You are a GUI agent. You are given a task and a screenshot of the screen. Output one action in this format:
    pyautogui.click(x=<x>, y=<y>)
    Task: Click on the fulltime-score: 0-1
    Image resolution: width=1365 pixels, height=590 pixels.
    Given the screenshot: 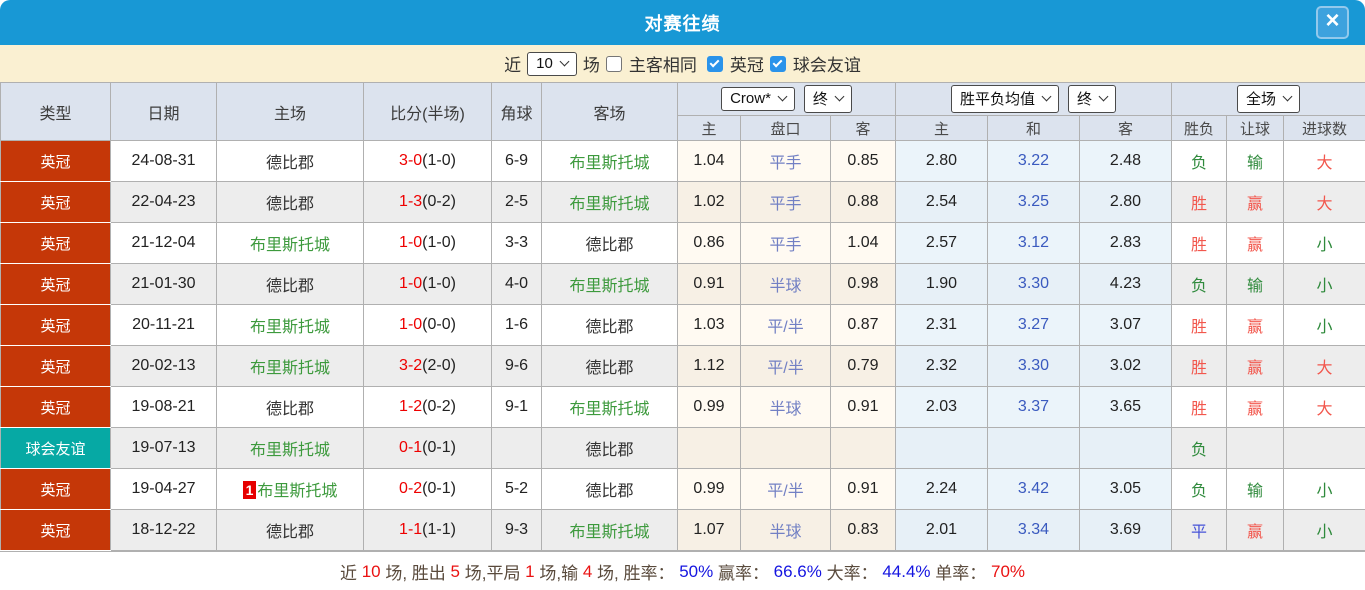 What is the action you would take?
    pyautogui.click(x=411, y=447)
    